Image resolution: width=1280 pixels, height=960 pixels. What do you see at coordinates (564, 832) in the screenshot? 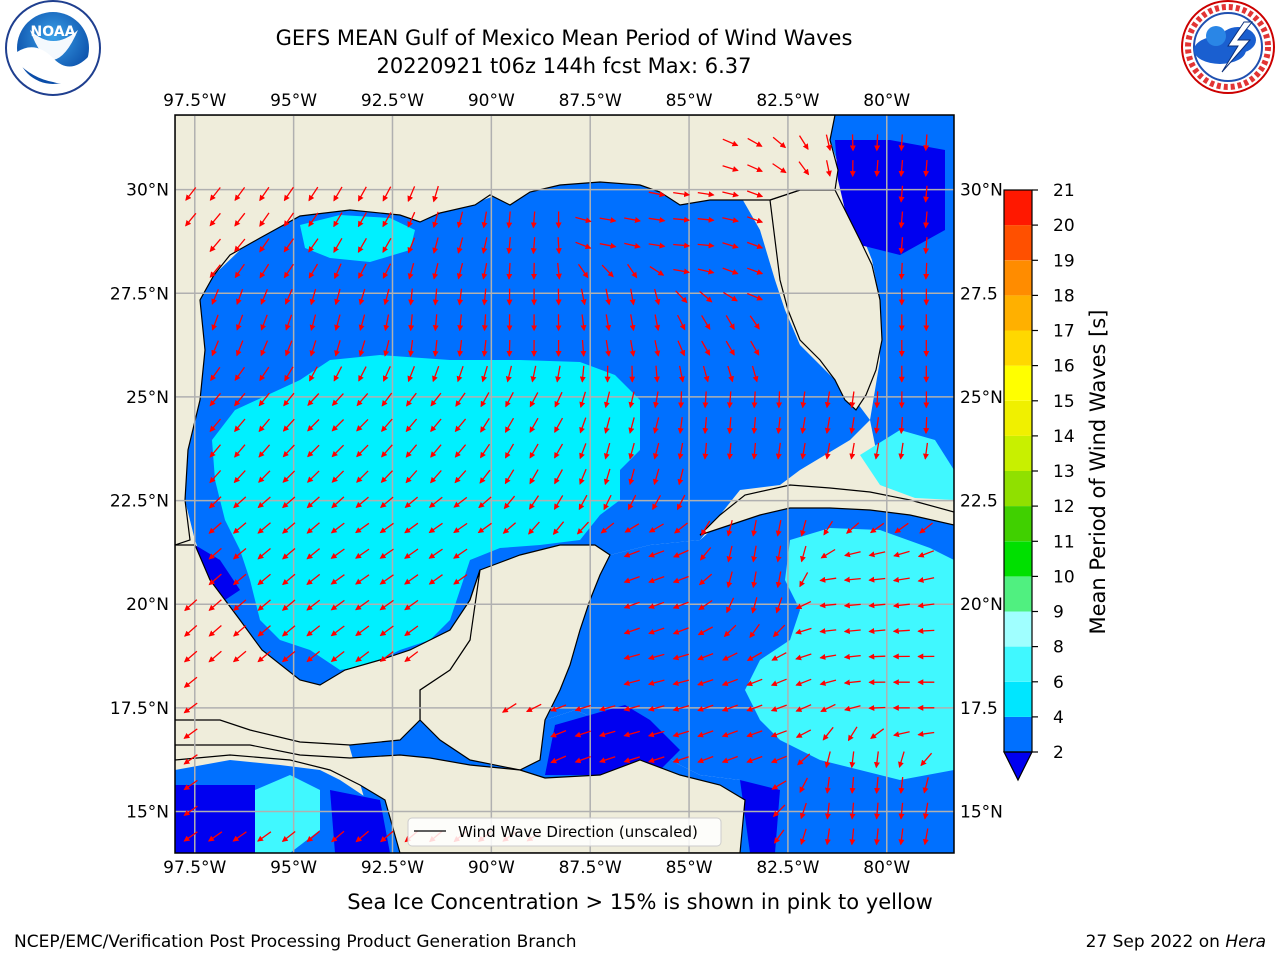
I see `legend: Wind Wave Direction (unscaled)` at bounding box center [564, 832].